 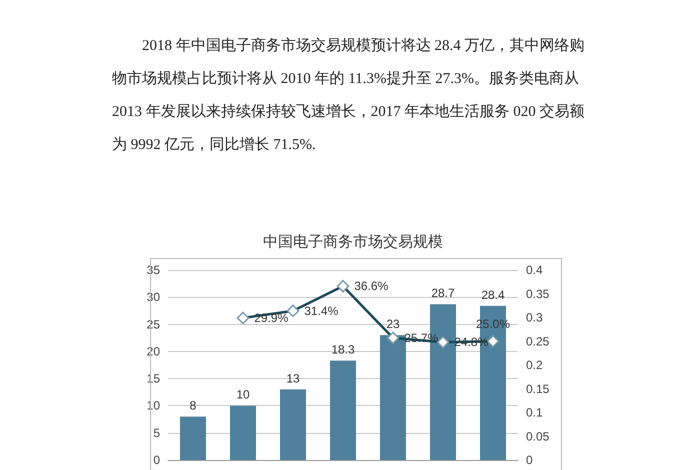 I want to click on y2-tick-label: 0, so click(x=529, y=460).